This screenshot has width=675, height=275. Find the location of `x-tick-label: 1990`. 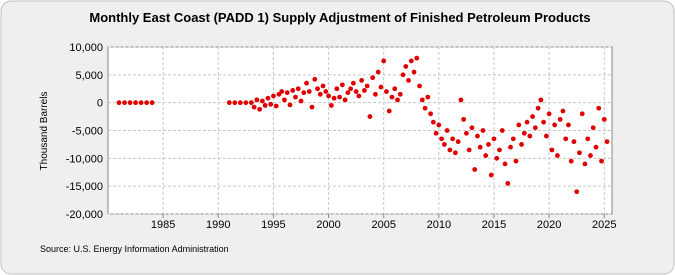

x-tick-label: 1990 is located at coordinates (218, 225).